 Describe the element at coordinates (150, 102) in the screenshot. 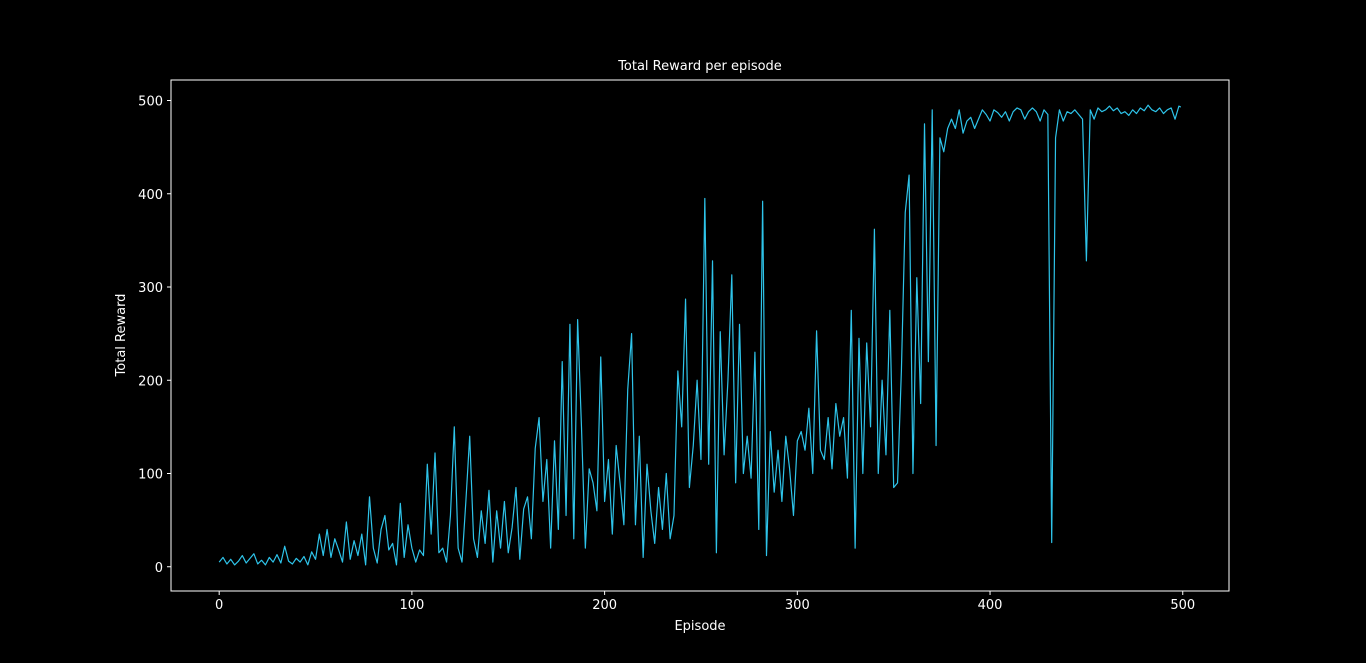

I see `y-tick-label: 500` at that location.